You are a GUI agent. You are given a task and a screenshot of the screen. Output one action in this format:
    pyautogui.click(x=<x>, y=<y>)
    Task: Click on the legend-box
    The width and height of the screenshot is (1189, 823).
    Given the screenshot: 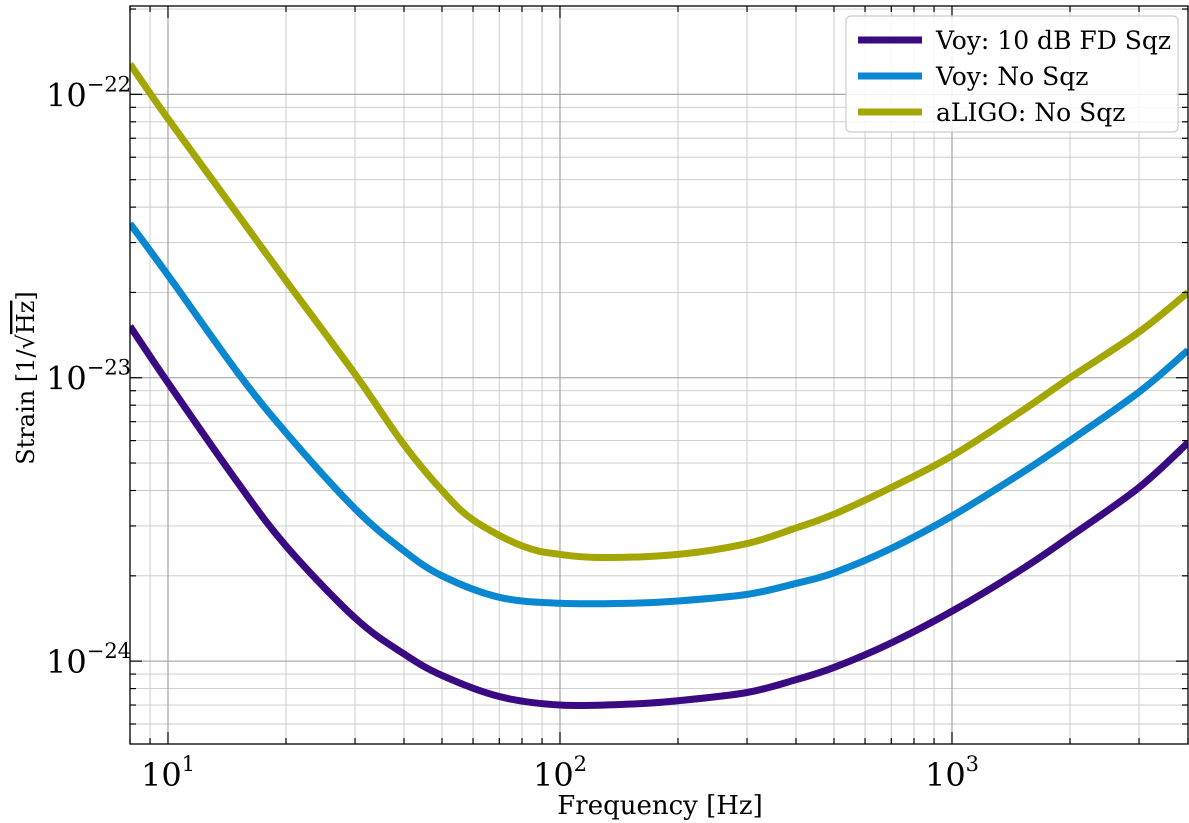 What is the action you would take?
    pyautogui.click(x=1012, y=74)
    